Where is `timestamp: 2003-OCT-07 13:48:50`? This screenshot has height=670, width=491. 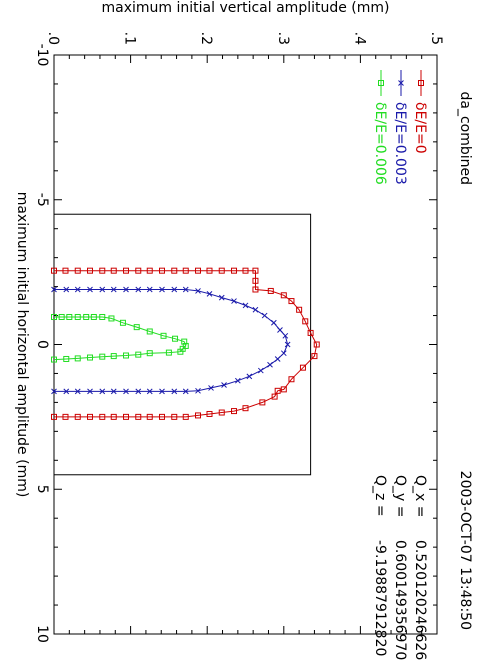
timestamp: 2003-OCT-07 13:48:50 is located at coordinates (465, 550).